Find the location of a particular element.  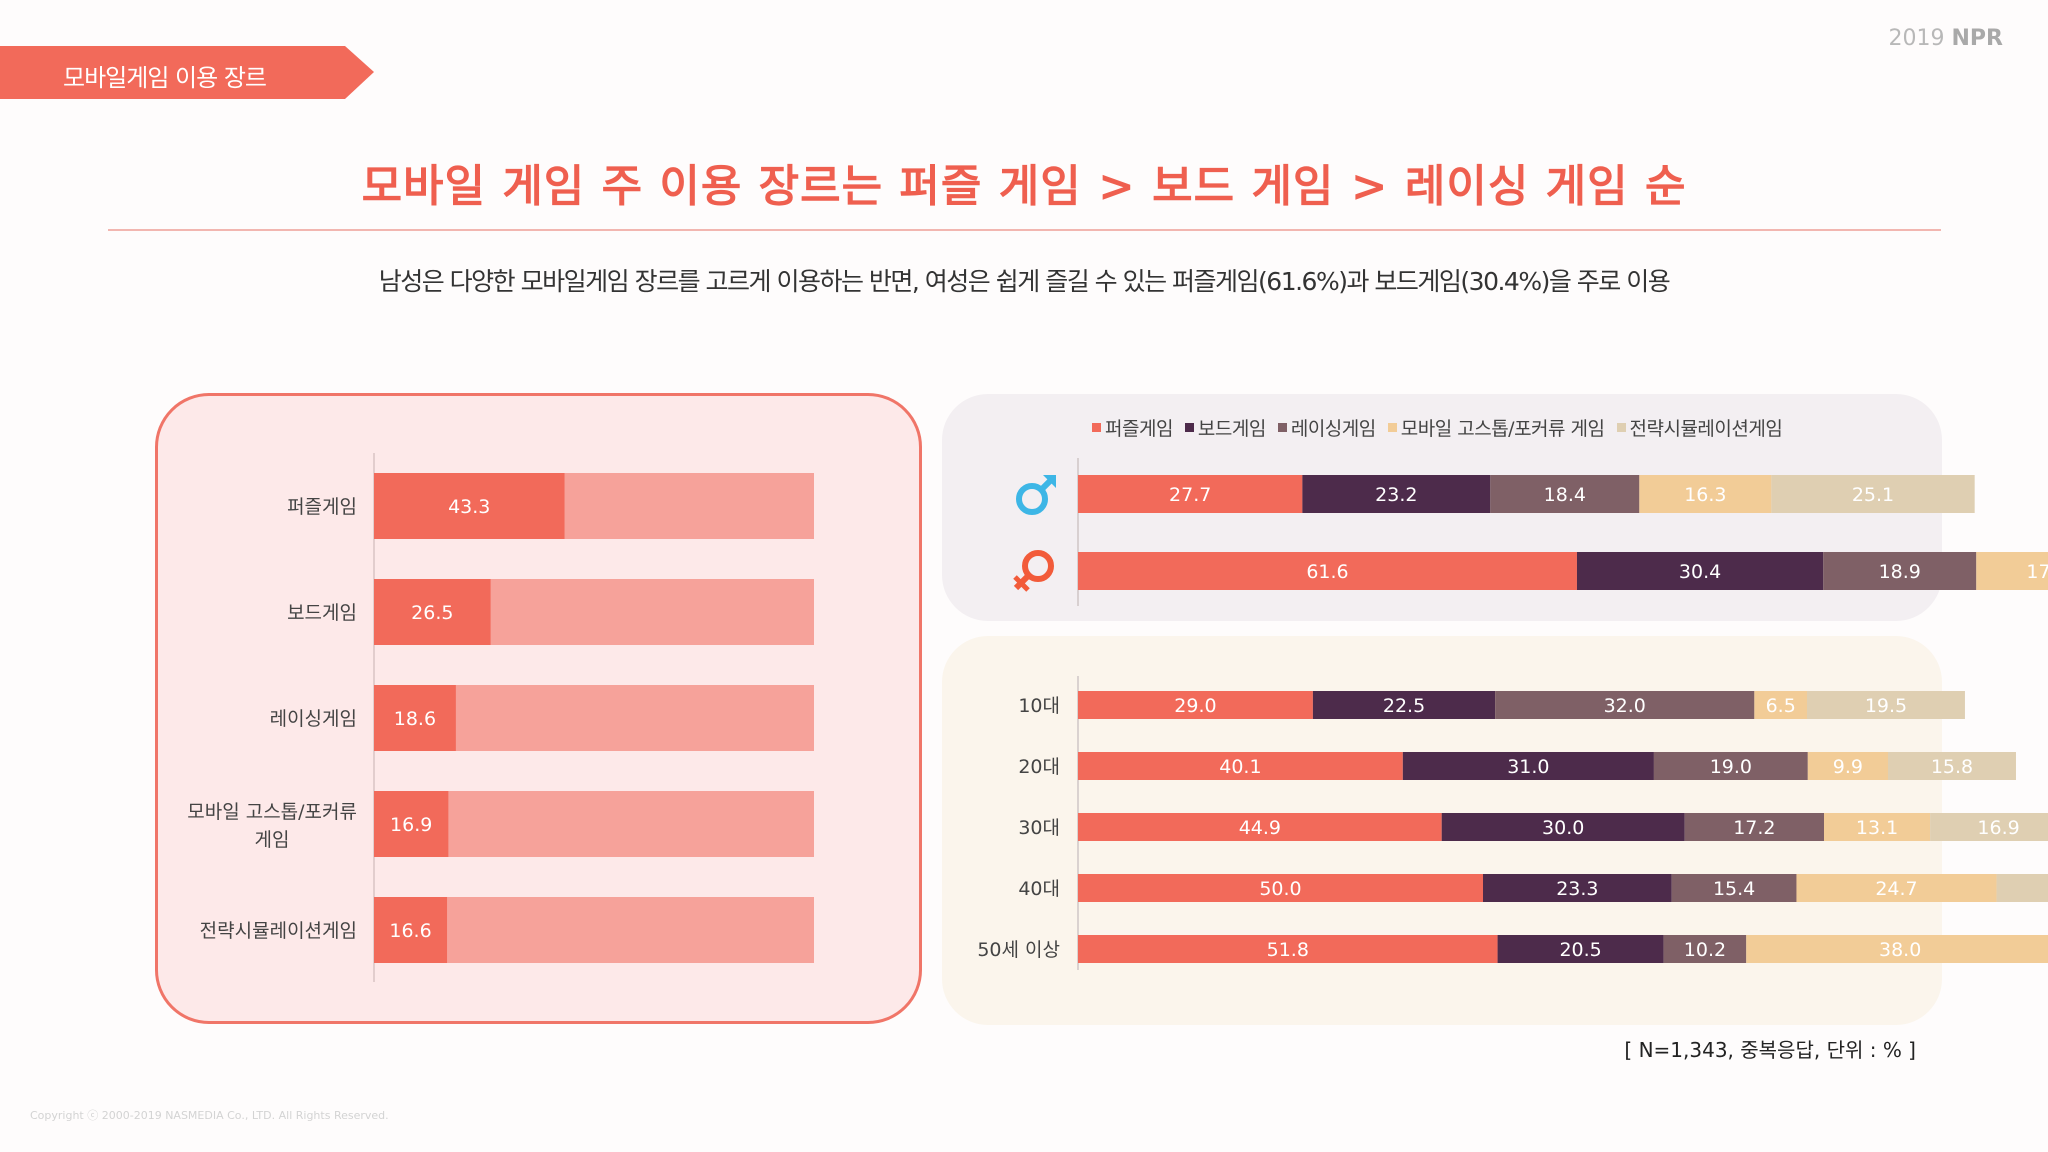

data-label: 38.0 is located at coordinates (1900, 950).